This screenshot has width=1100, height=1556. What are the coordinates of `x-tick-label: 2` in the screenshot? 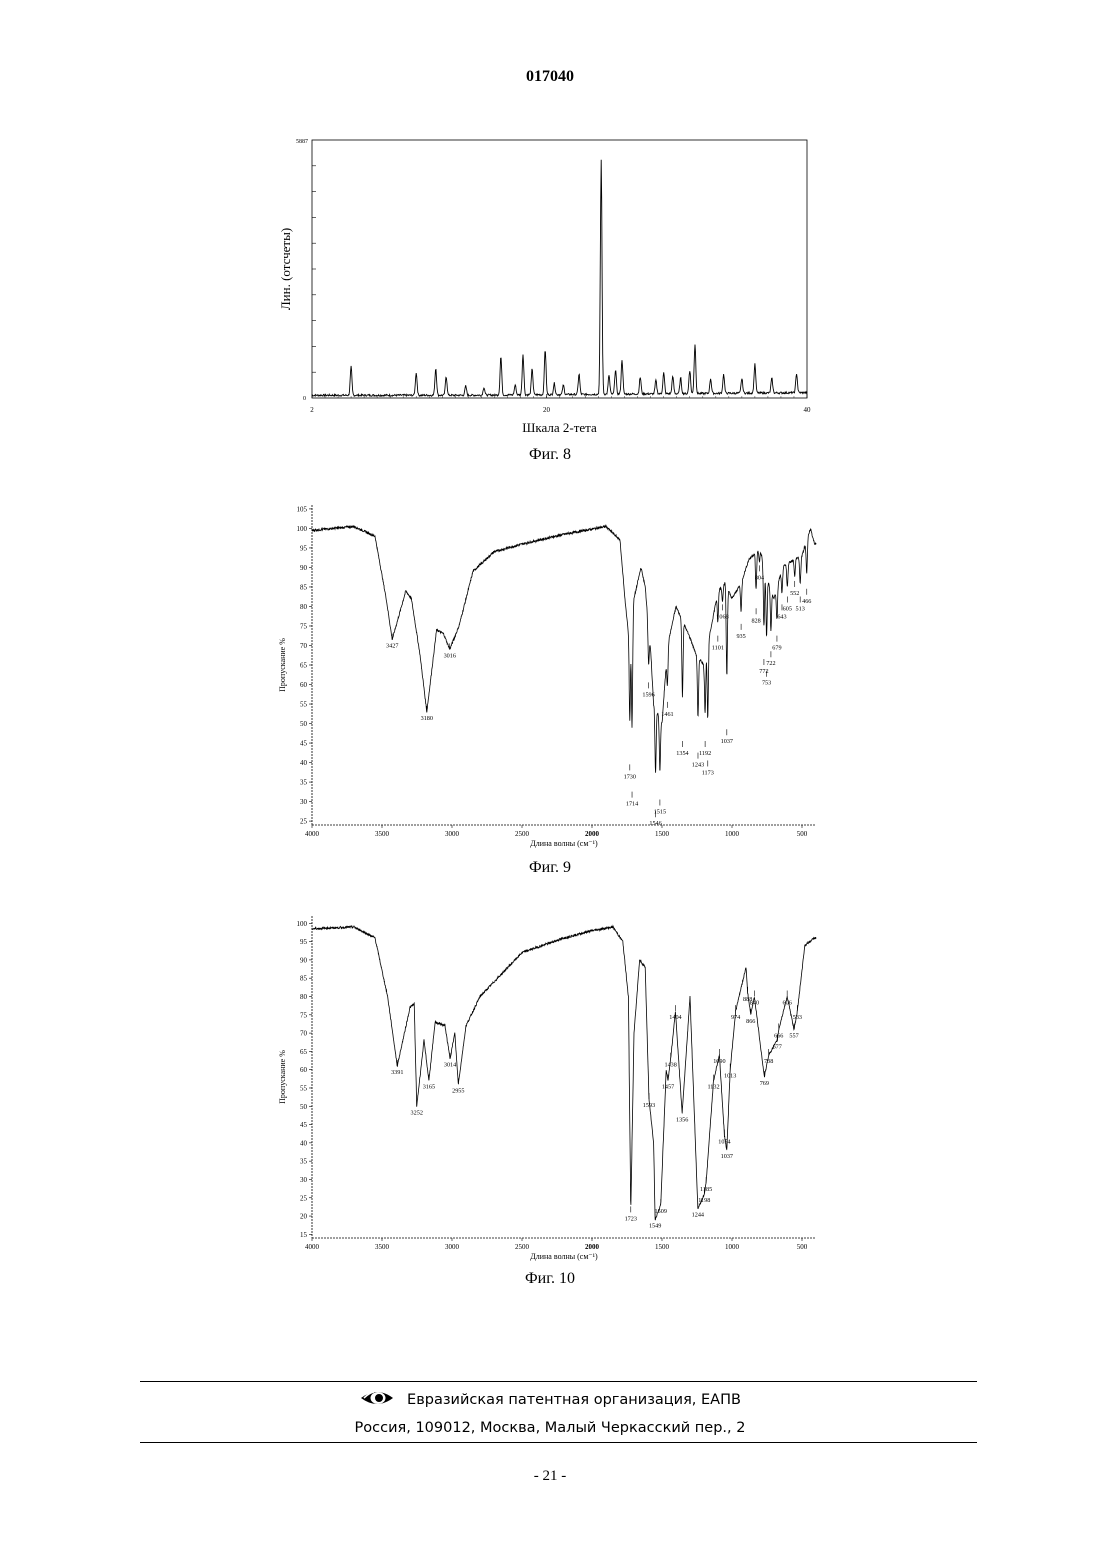 It's located at (312, 410).